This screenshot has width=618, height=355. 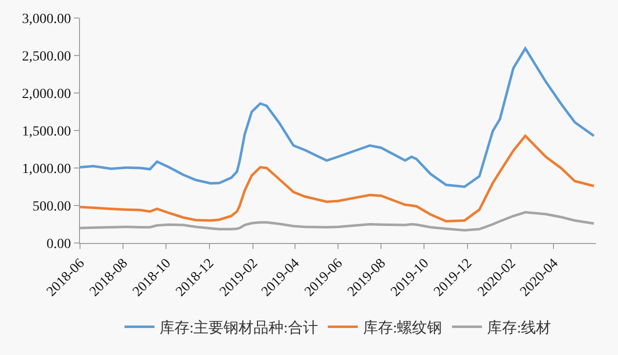 I want to click on y-tick-label: 1,000.00, so click(x=47, y=169).